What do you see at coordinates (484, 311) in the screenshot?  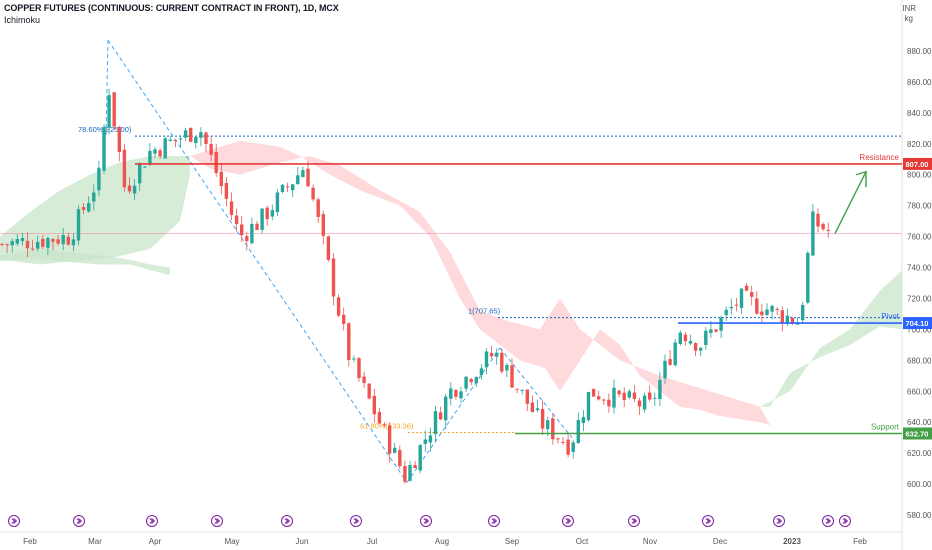 I see `fib-label: 1(707.65)` at bounding box center [484, 311].